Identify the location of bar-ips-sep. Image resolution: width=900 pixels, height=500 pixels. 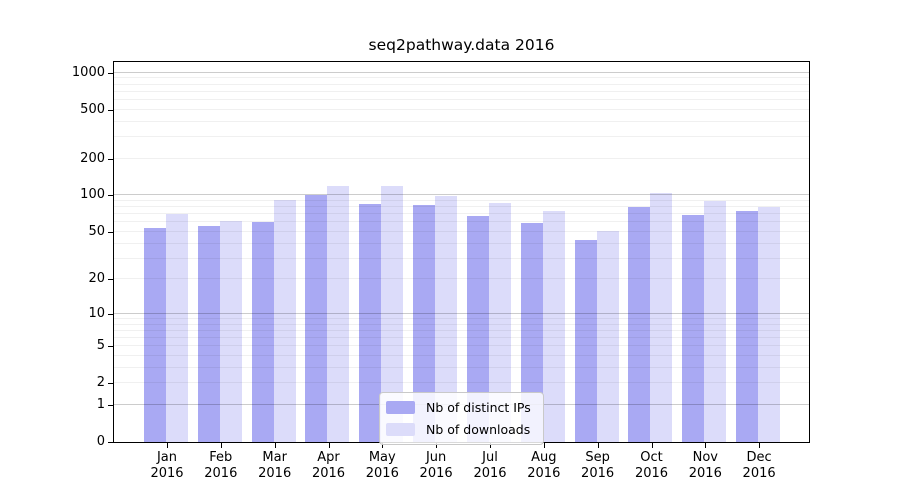
(585, 340).